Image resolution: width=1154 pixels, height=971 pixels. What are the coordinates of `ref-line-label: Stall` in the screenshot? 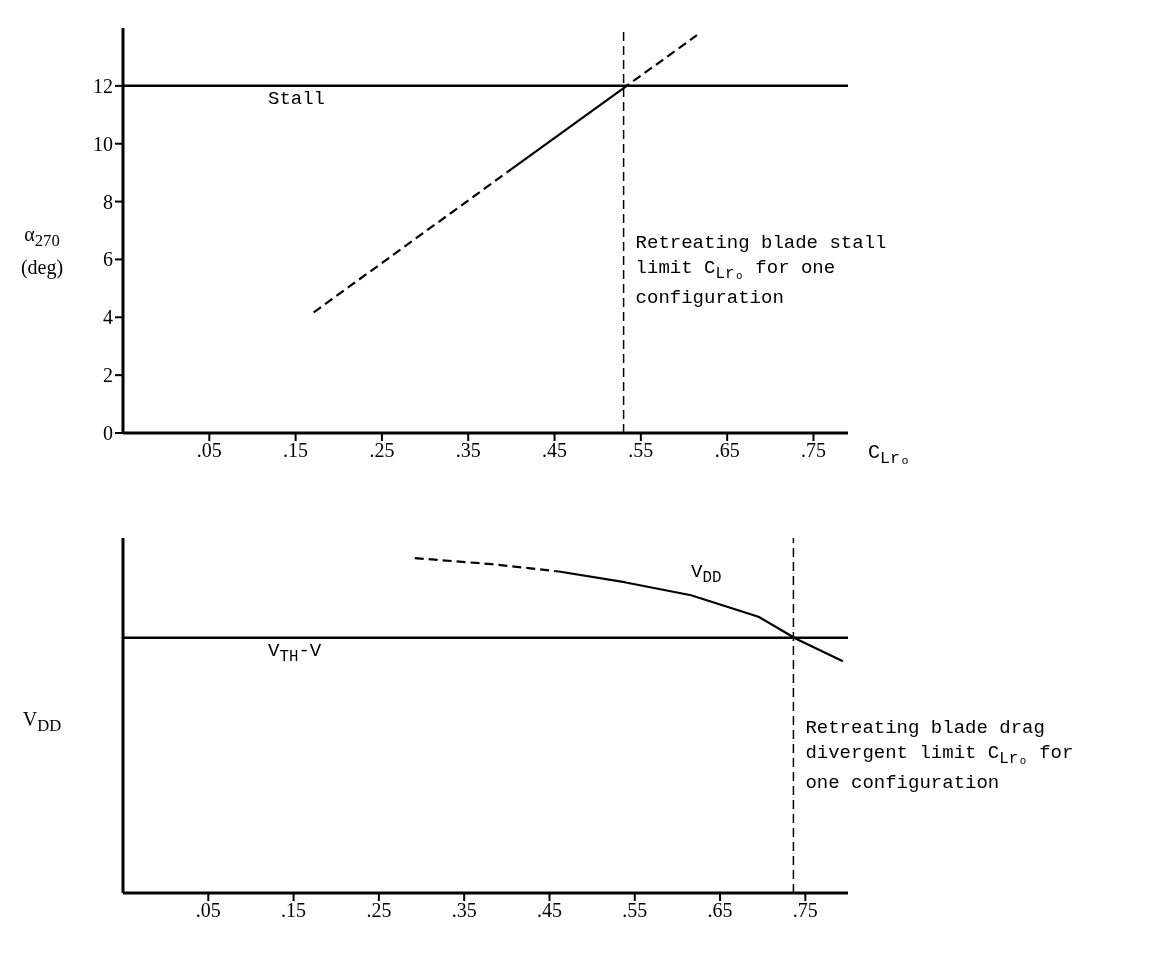 It's located at (297, 98).